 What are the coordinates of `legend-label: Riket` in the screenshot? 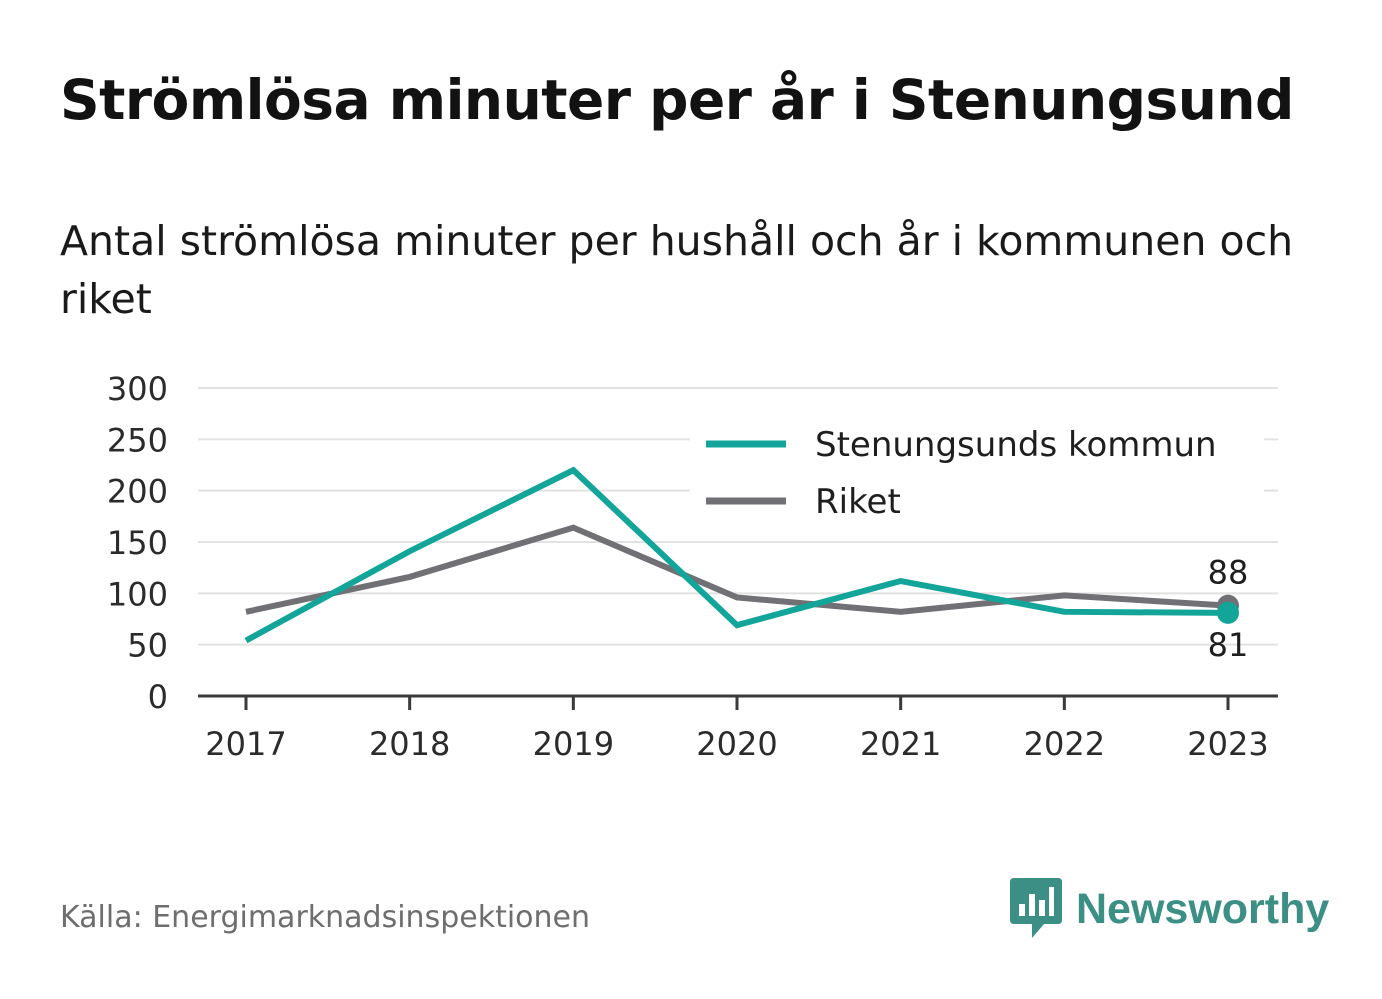 It's located at (858, 502).